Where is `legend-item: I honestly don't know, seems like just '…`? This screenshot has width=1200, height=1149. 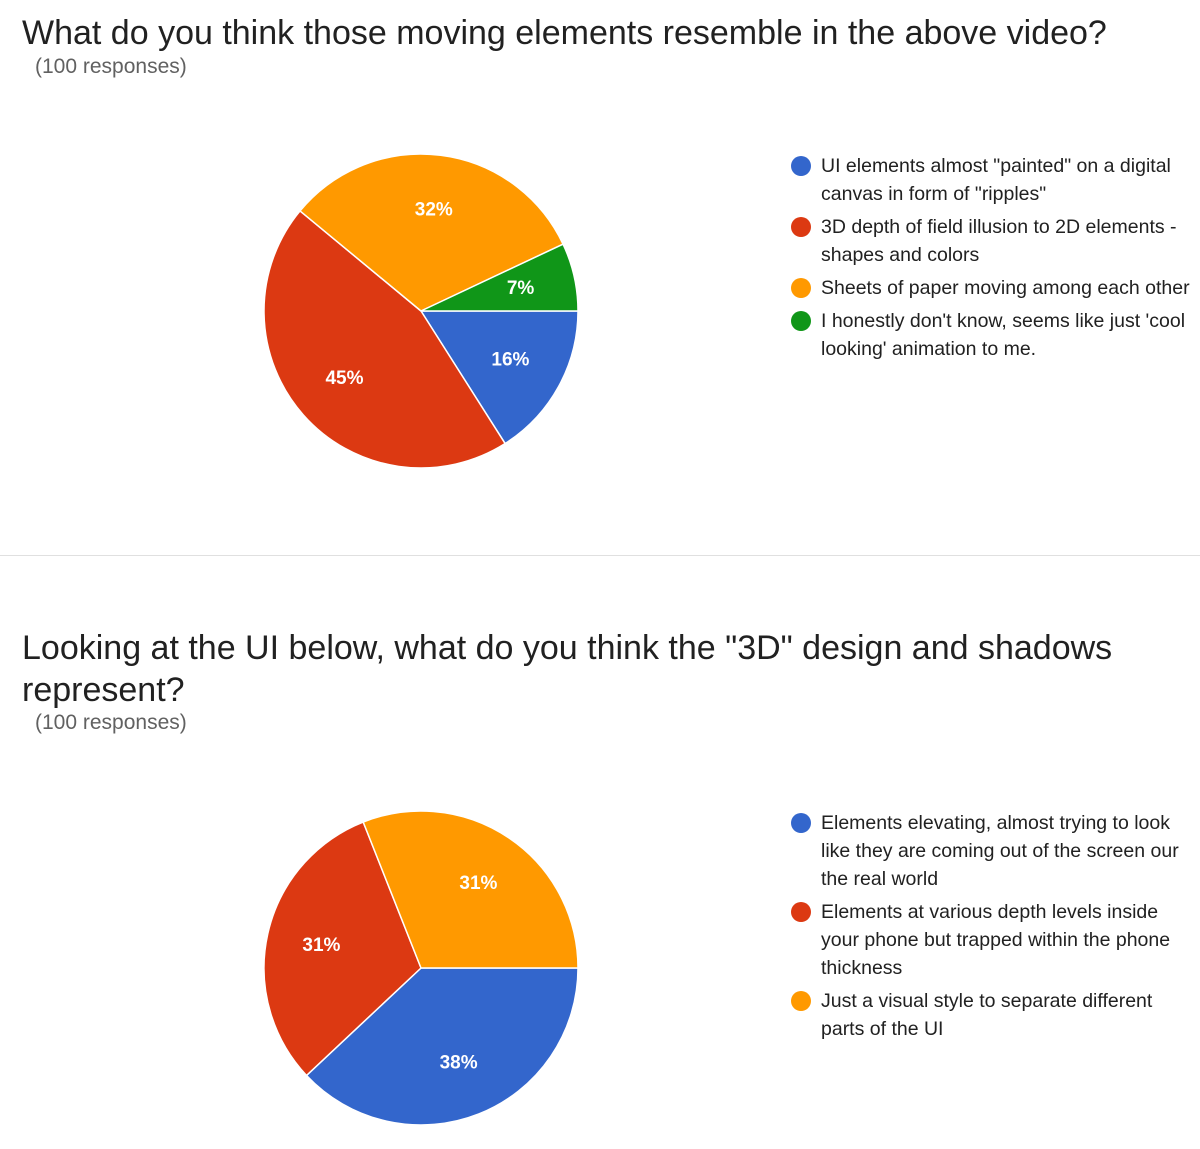 legend-item: I honestly don't know, seems like just '… is located at coordinates (990, 335).